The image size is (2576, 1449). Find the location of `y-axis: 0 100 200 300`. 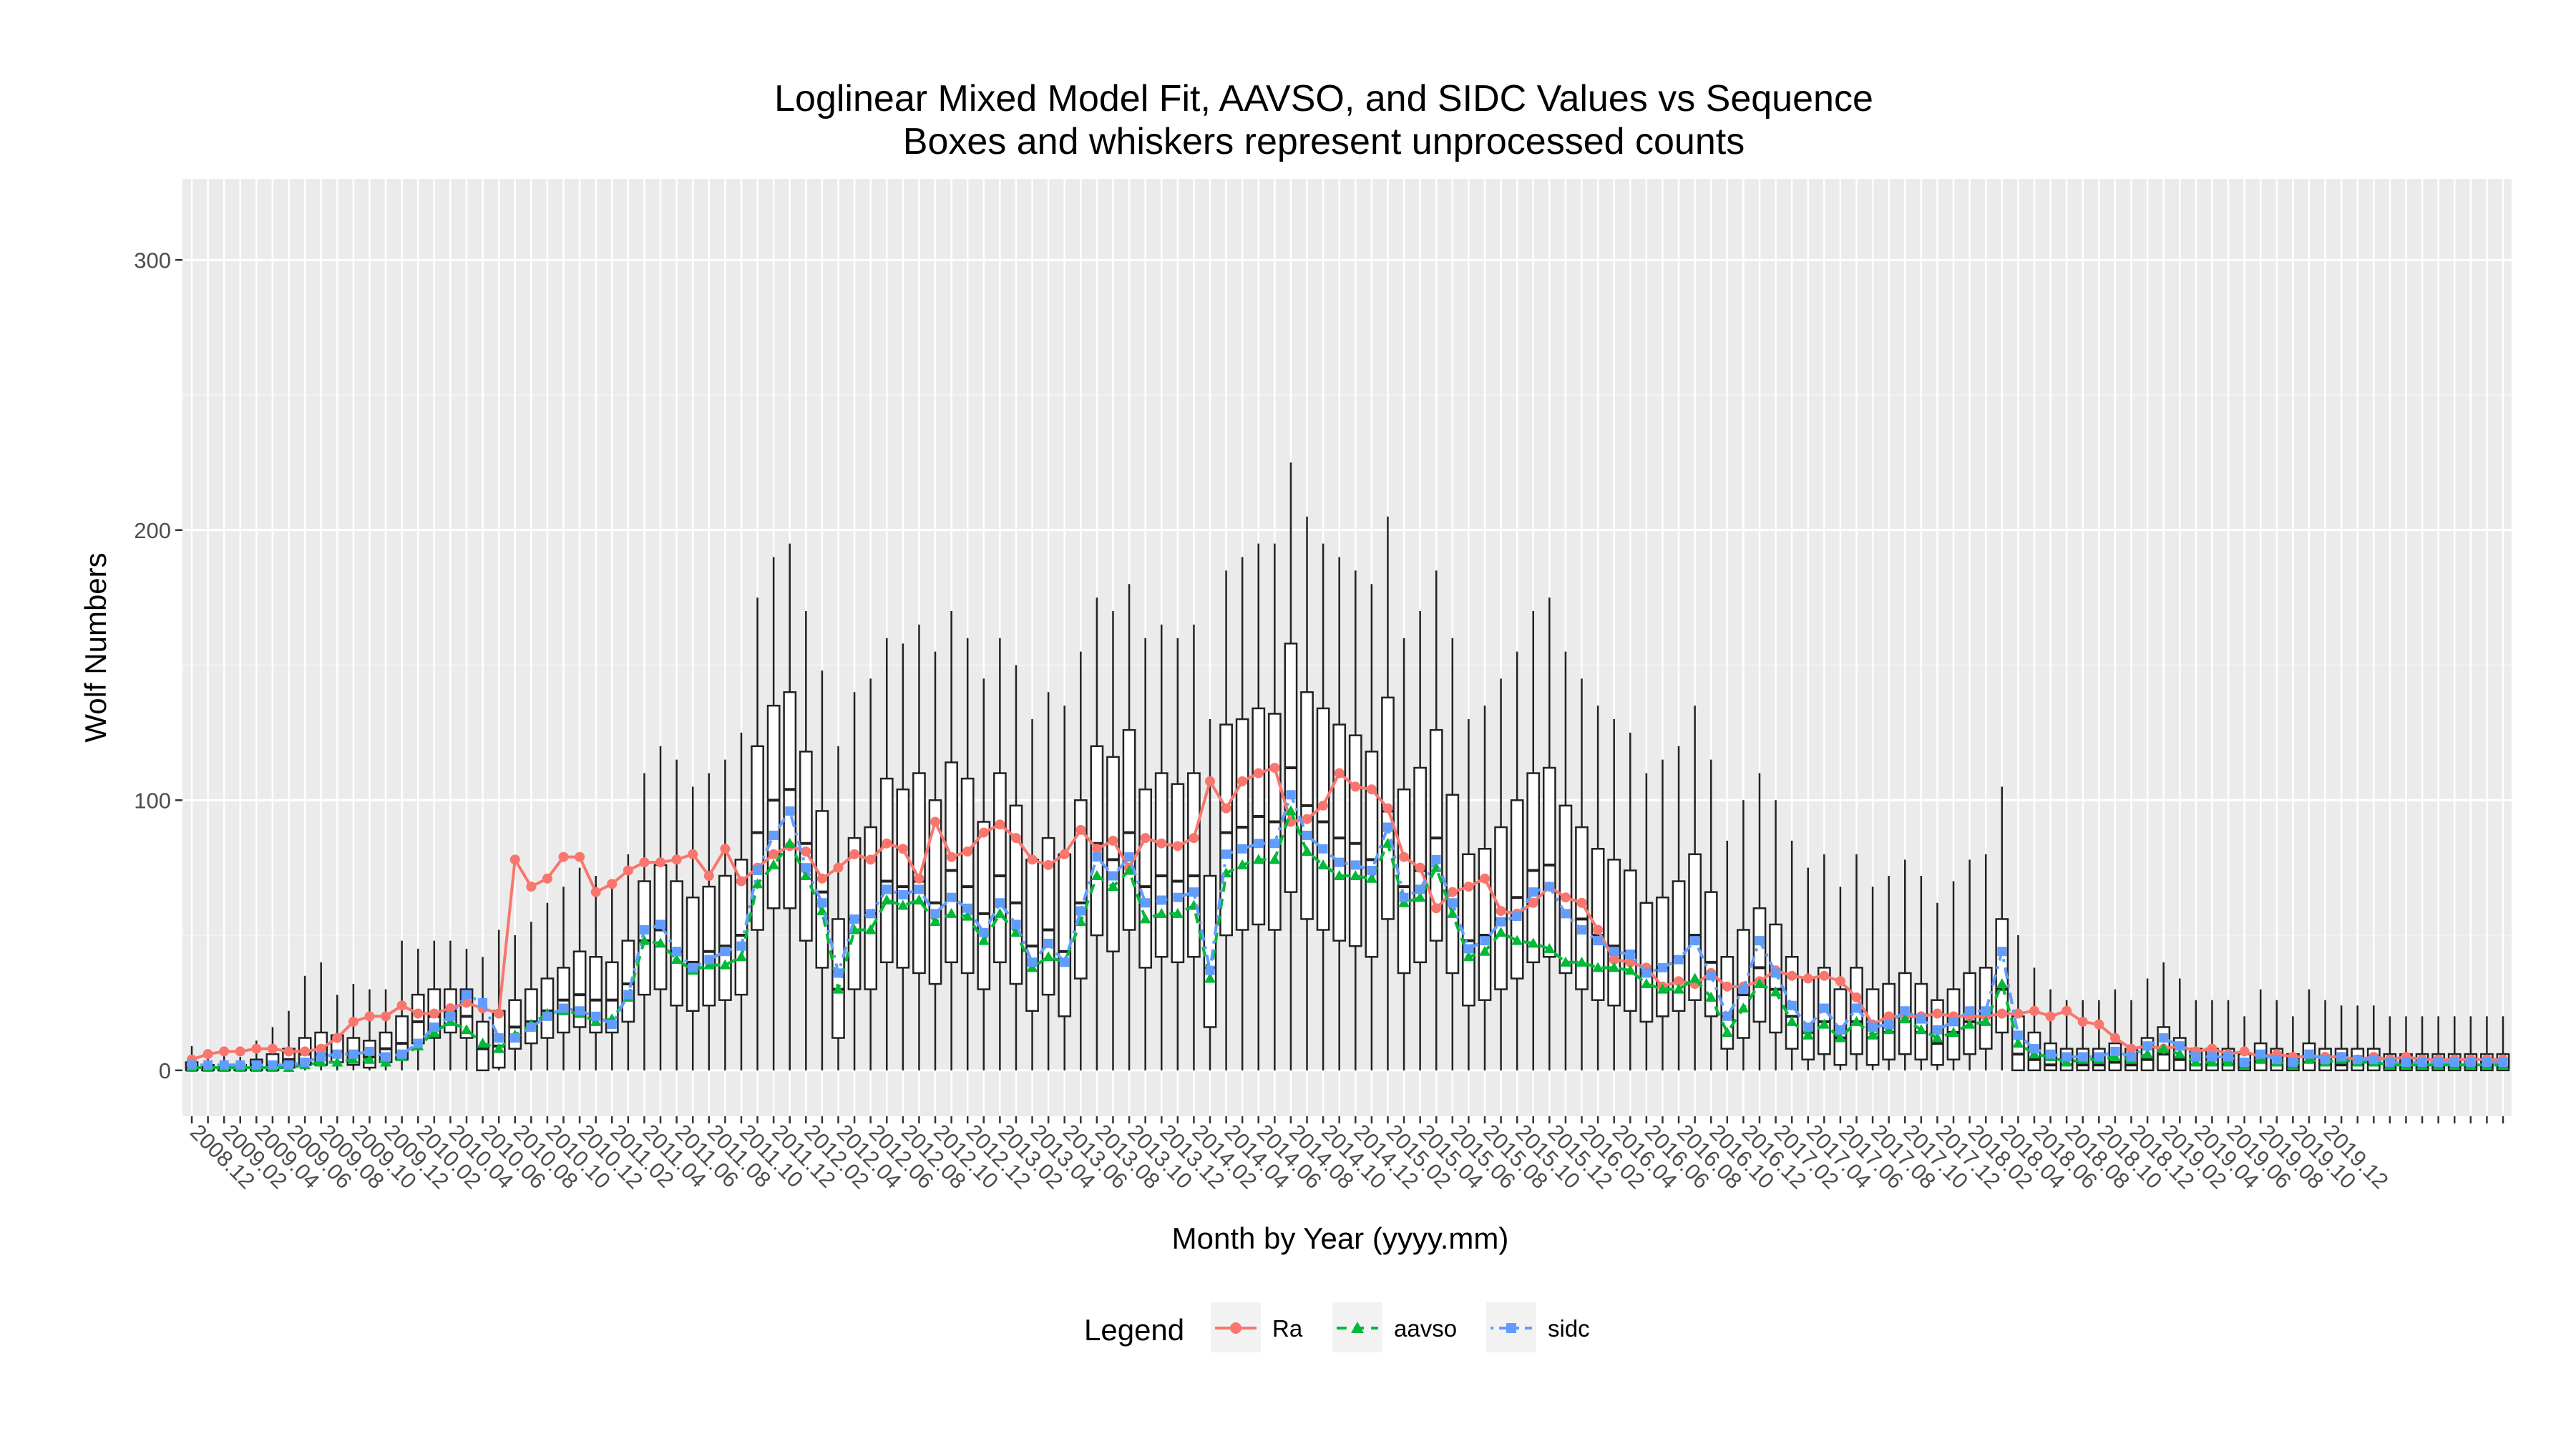

y-axis: 0 100 200 300 is located at coordinates (158, 665).